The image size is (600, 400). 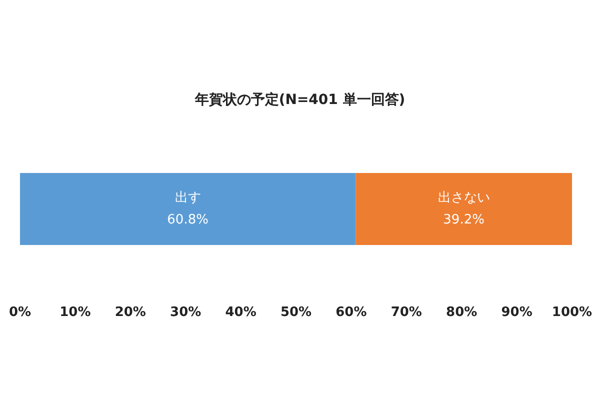 I want to click on x-tick-label: 70%, so click(x=406, y=312).